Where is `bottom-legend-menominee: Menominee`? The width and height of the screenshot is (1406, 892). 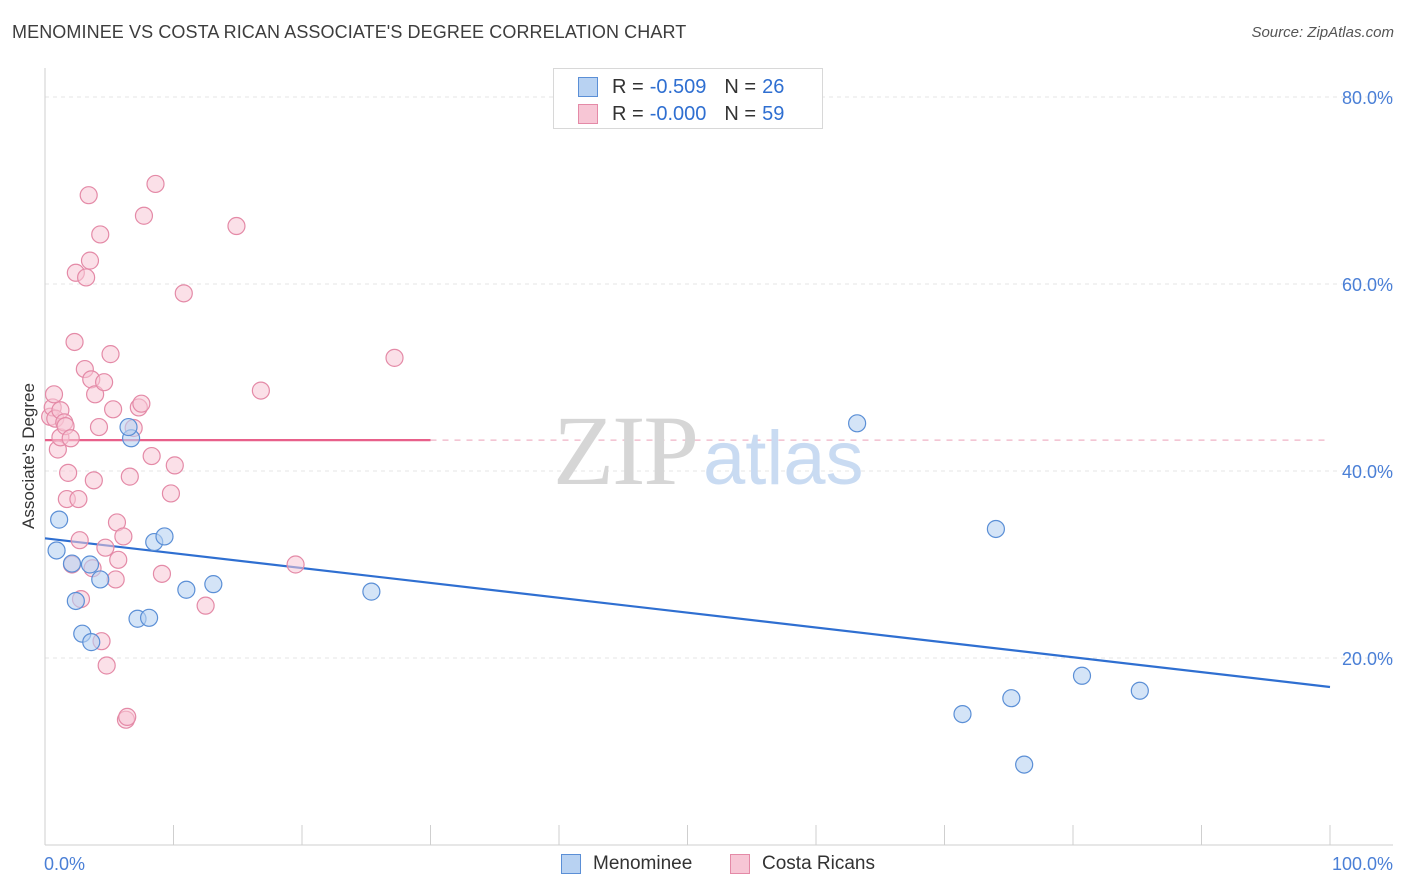
bottom-legend-menominee: Menominee is located at coordinates (626, 864).